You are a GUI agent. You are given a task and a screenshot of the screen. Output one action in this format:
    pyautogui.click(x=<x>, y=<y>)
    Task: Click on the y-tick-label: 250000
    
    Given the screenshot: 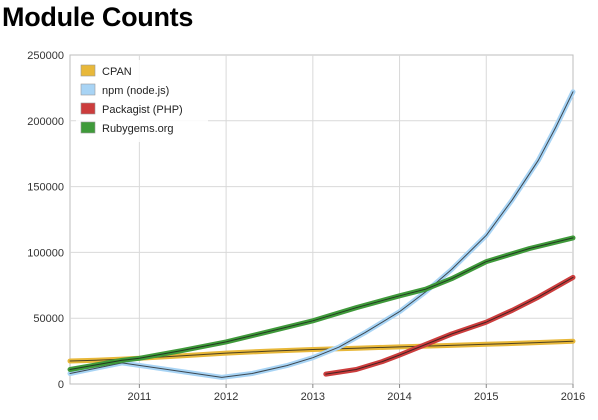 What is the action you would take?
    pyautogui.click(x=45, y=56)
    